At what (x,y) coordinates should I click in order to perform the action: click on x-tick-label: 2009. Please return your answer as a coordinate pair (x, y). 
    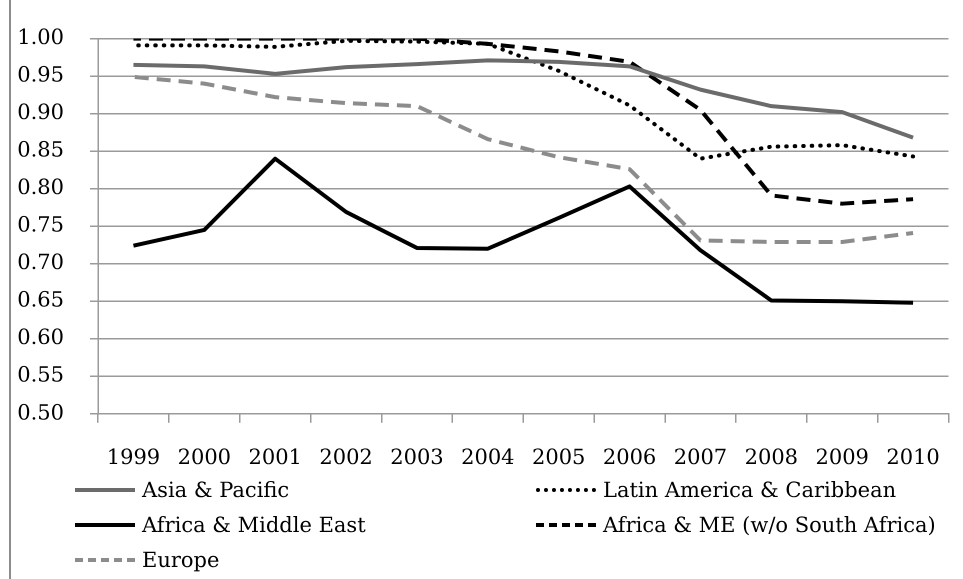
    Looking at the image, I should click on (842, 456).